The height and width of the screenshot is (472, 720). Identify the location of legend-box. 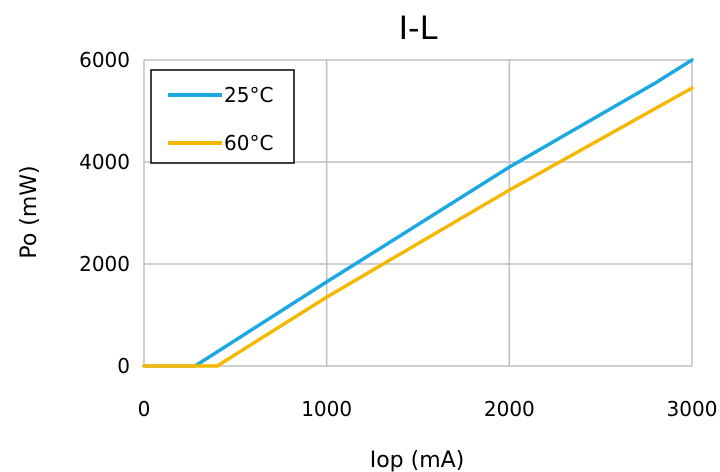
(222, 116).